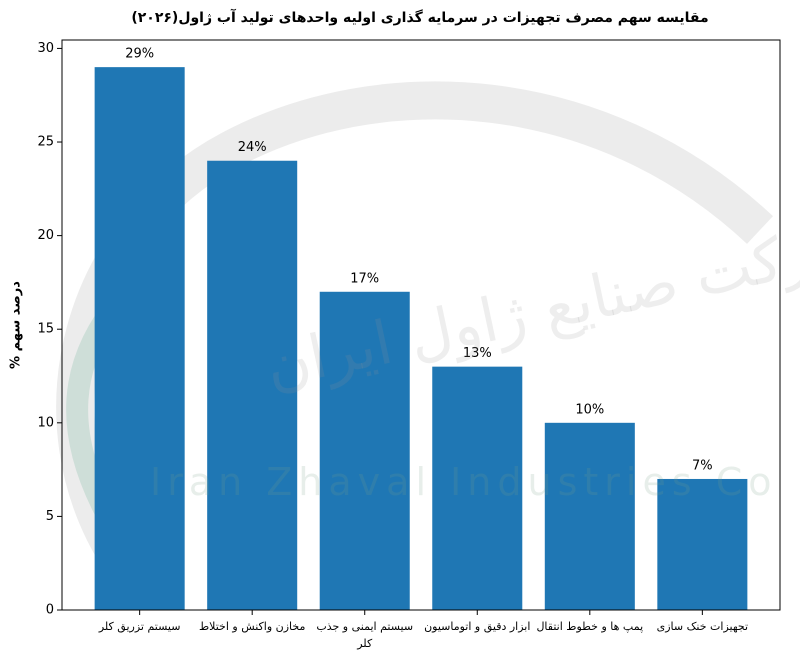 The image size is (800, 666). I want to click on value-label: 29%, so click(139, 54).